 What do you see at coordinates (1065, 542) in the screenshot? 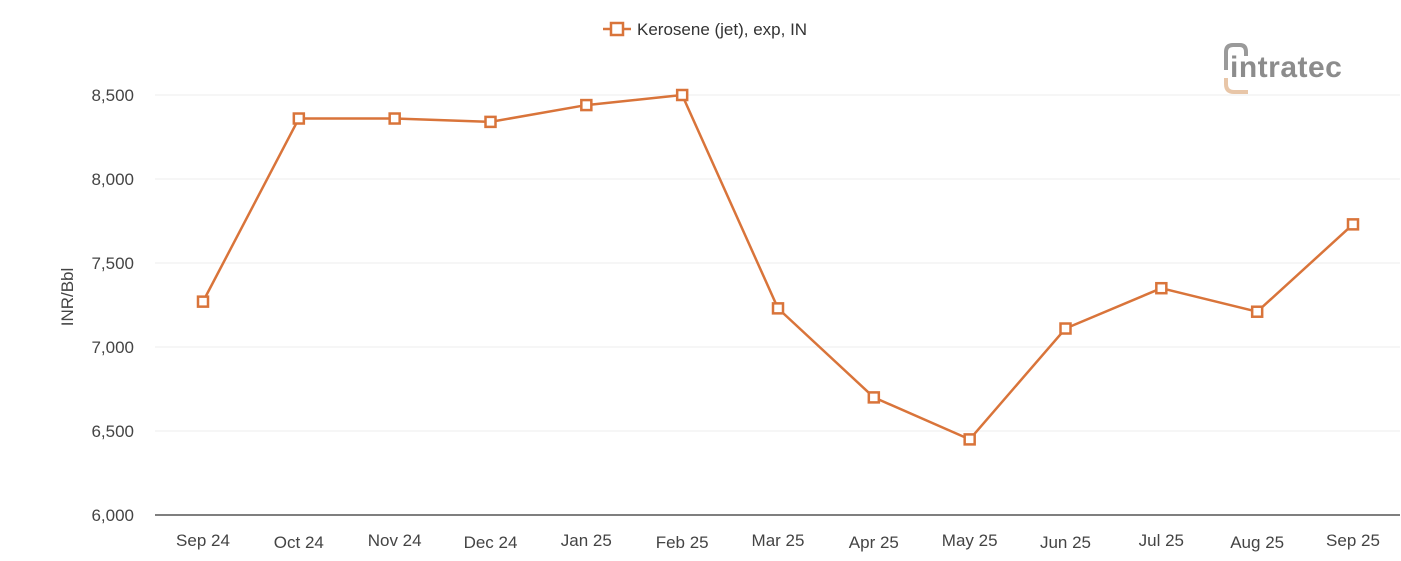
I see `x-tick-label: Jun 25` at bounding box center [1065, 542].